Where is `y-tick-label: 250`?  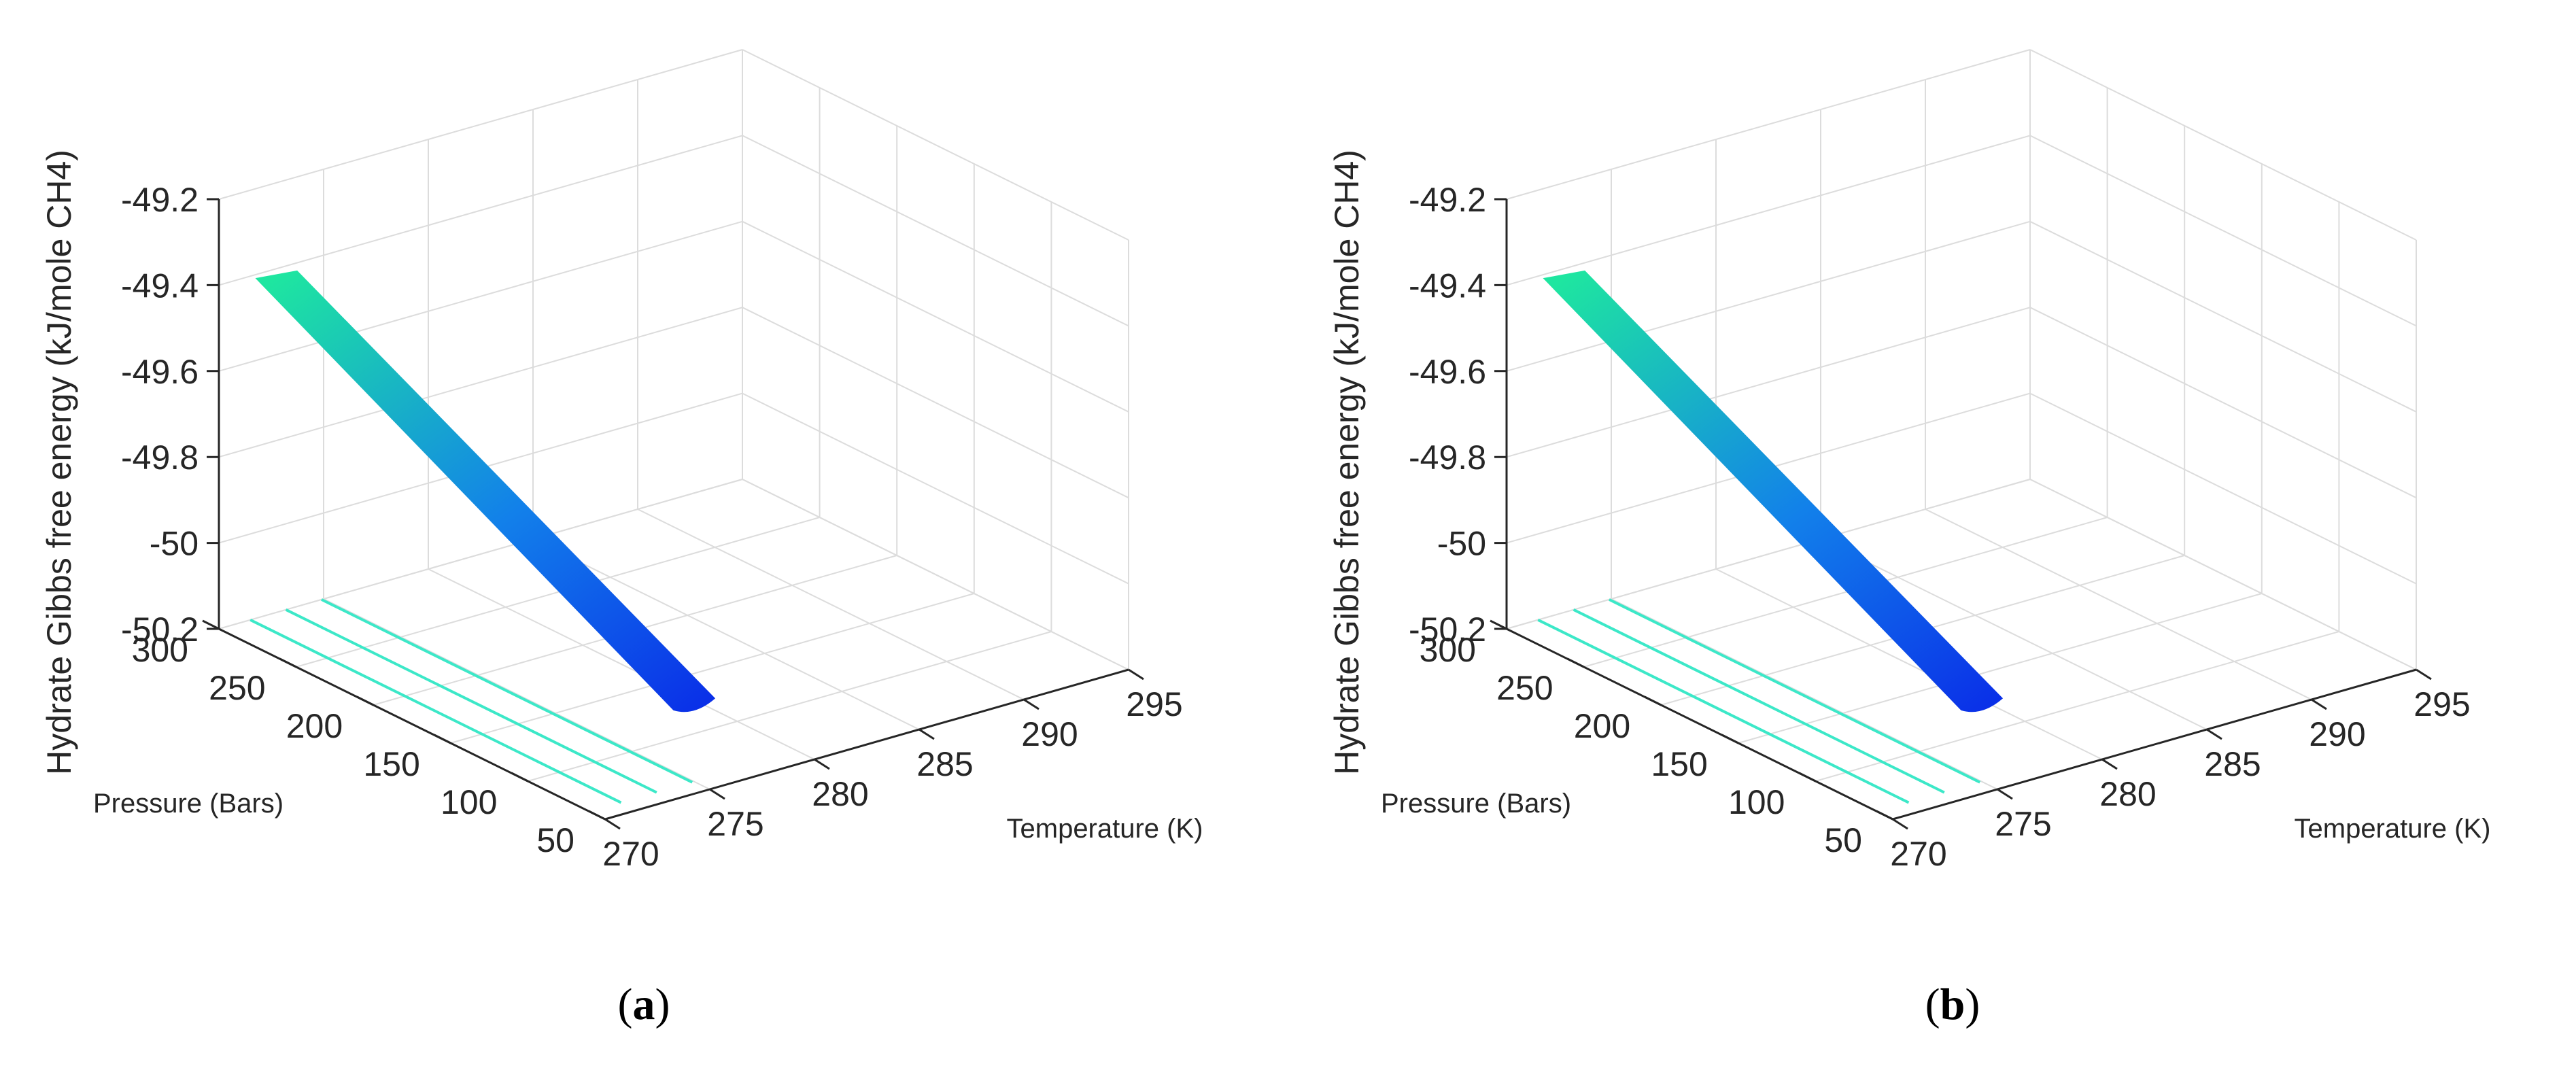
y-tick-label: 250 is located at coordinates (1524, 688).